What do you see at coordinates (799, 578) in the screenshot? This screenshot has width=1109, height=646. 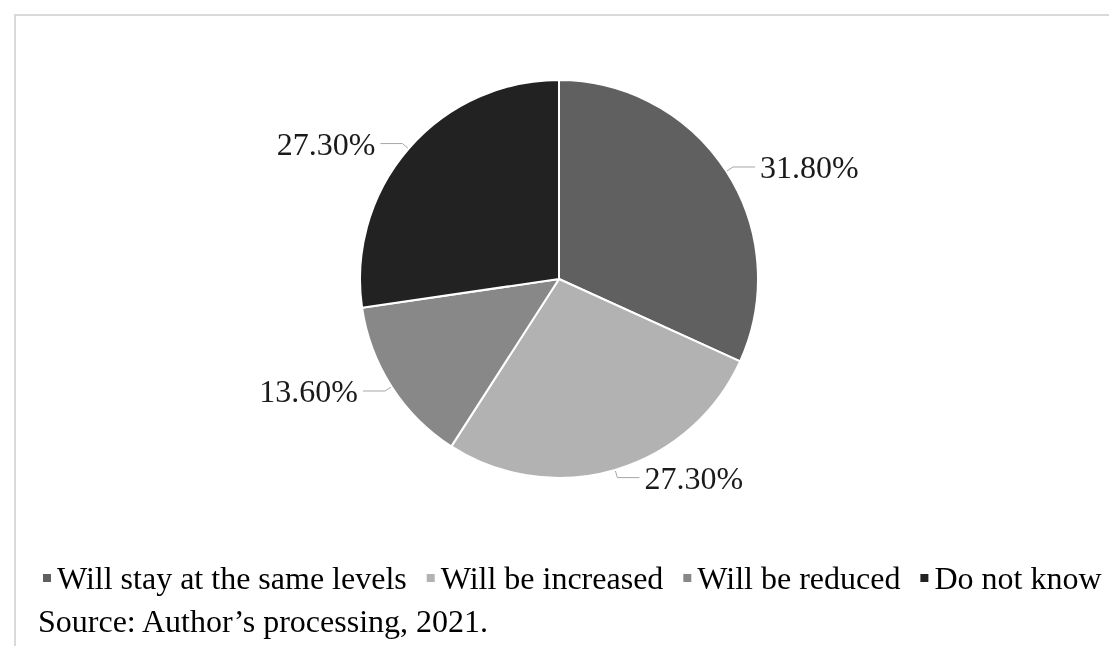 I see `legend-label: Will be reduced` at bounding box center [799, 578].